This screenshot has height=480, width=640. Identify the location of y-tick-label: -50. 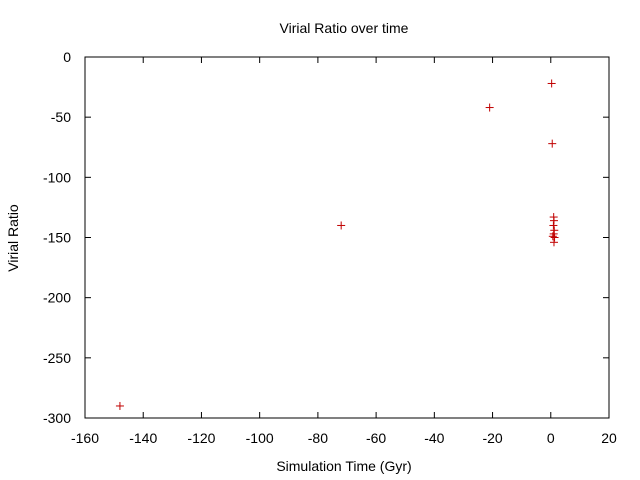
(61, 117).